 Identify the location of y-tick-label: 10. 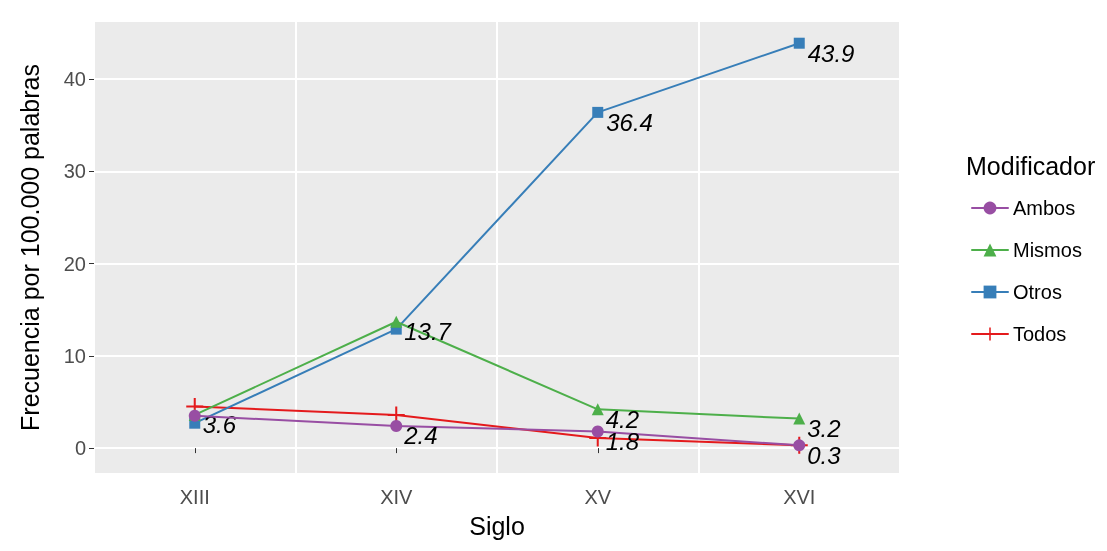
(74, 355).